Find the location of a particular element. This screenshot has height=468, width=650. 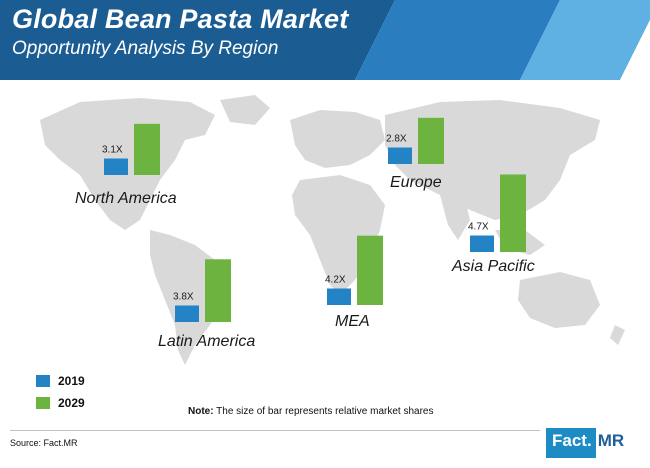

map-australia is located at coordinates (559, 300).